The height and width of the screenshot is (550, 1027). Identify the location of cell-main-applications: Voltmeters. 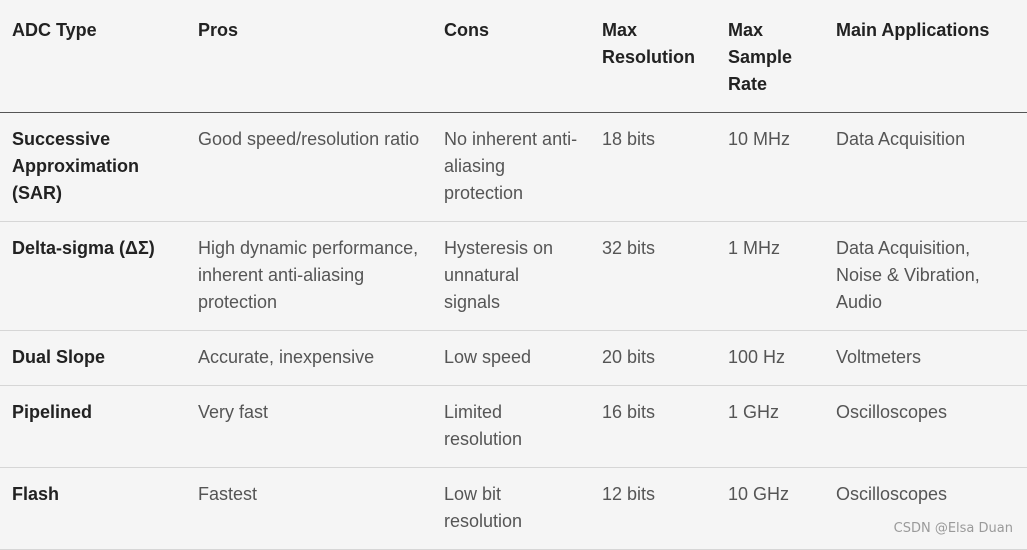
(879, 357).